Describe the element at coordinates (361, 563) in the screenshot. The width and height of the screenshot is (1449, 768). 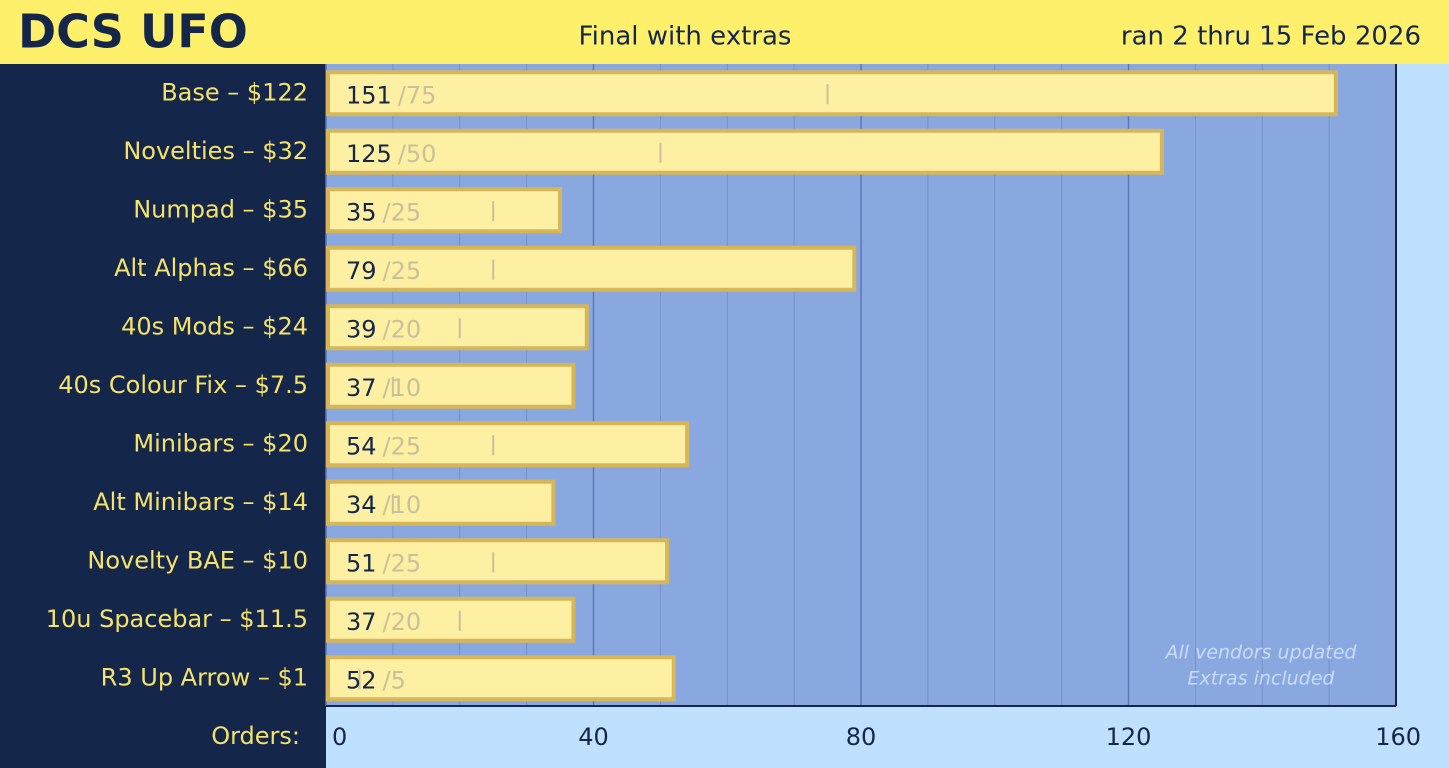
I see `value-label: 51` at that location.